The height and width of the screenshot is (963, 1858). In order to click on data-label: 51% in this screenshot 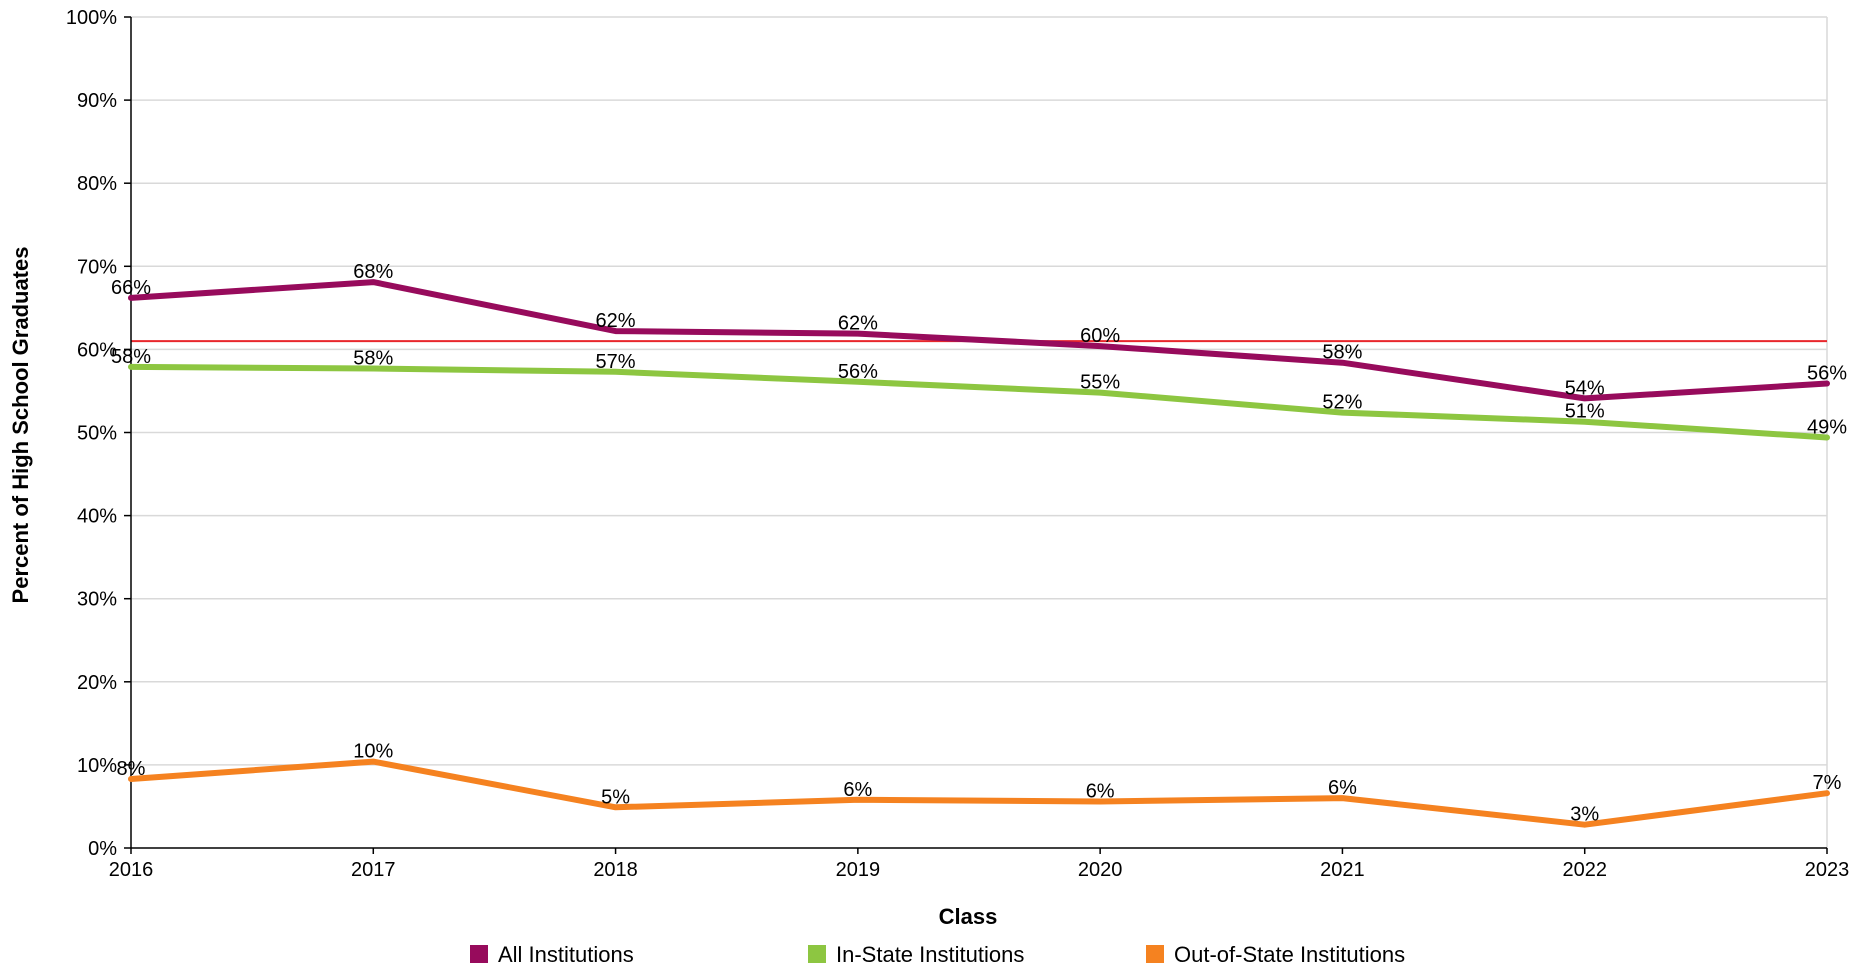, I will do `click(1585, 412)`.